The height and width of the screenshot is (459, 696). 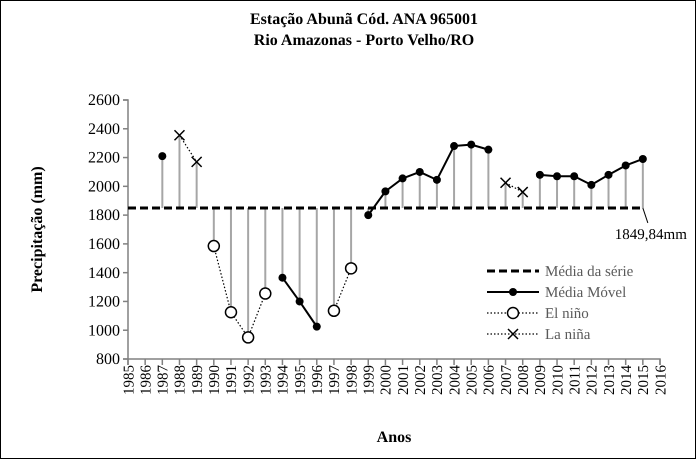 I want to click on x-tick-label: 1998, so click(x=352, y=380).